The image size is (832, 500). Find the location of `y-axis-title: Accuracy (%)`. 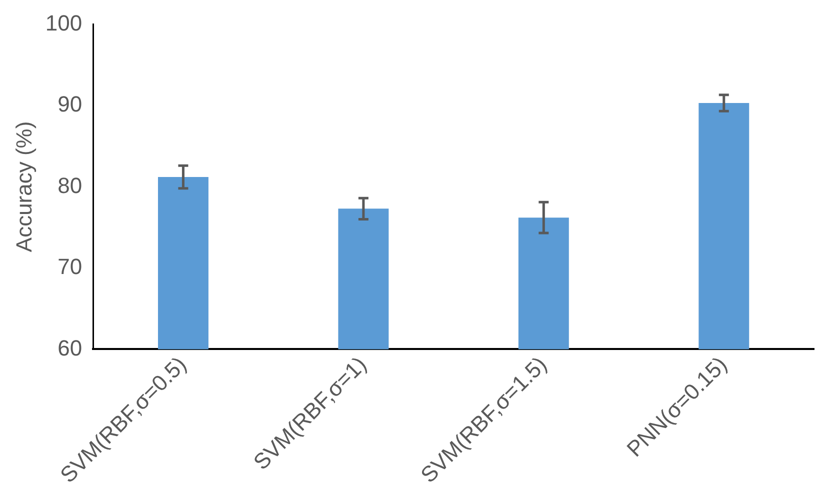

y-axis-title: Accuracy (%) is located at coordinates (23, 186).